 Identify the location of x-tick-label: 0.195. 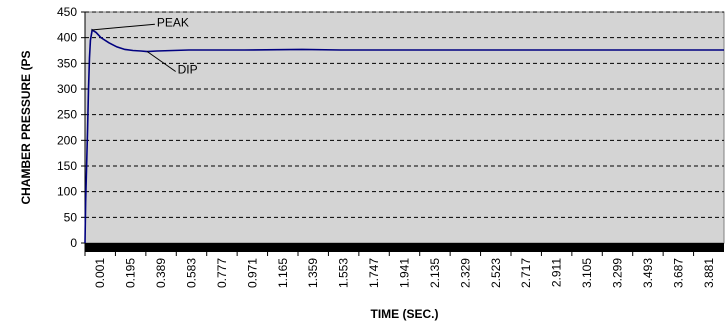
(131, 273).